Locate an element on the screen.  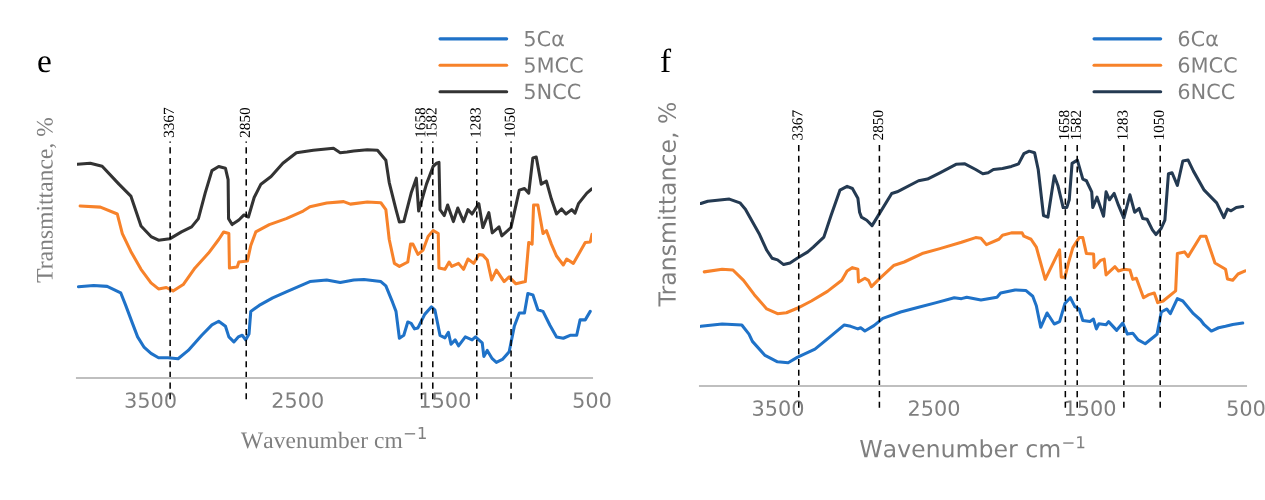
legend-label: 6MCC is located at coordinates (1207, 65).